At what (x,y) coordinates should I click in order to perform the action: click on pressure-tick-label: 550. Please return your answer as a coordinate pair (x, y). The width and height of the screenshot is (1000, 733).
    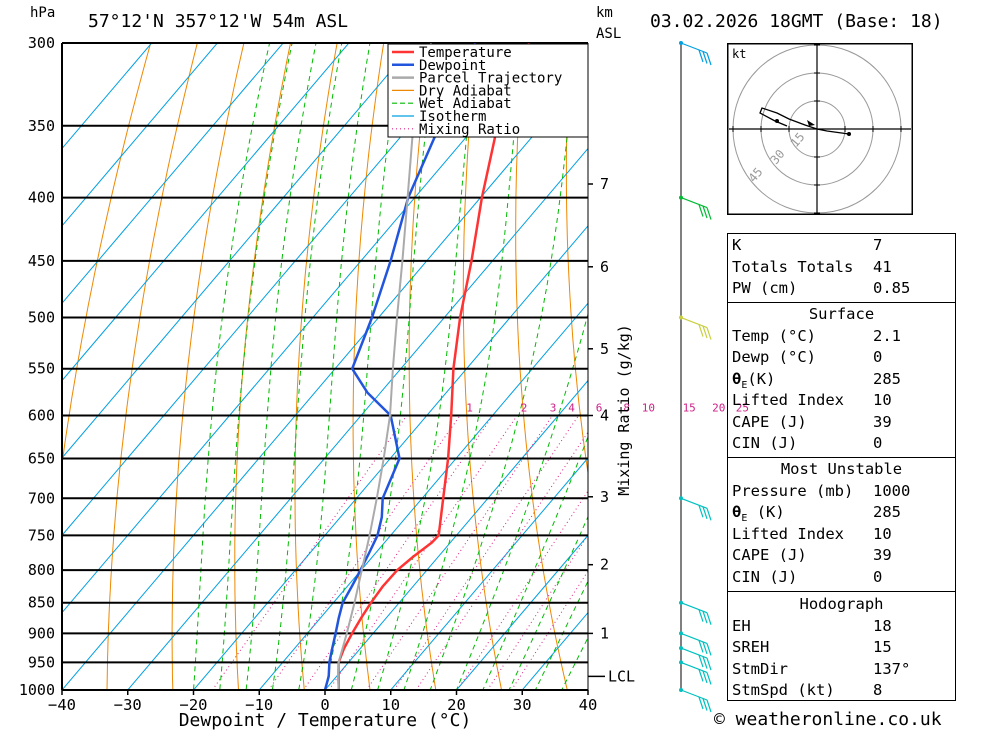
    Looking at the image, I should click on (41, 369).